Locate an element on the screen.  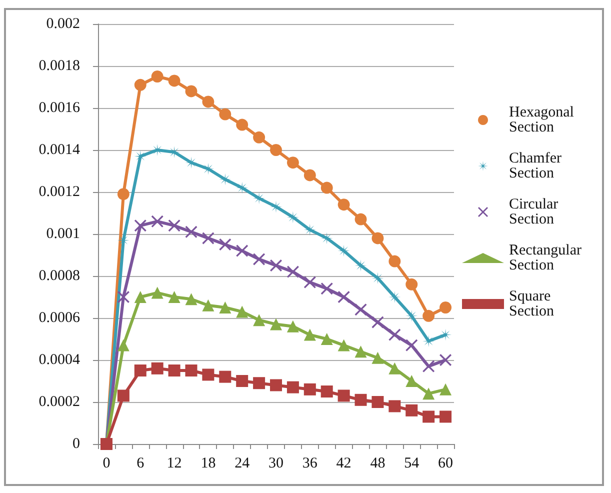
y-tick-label: 0.0002 is located at coordinates (59, 402).